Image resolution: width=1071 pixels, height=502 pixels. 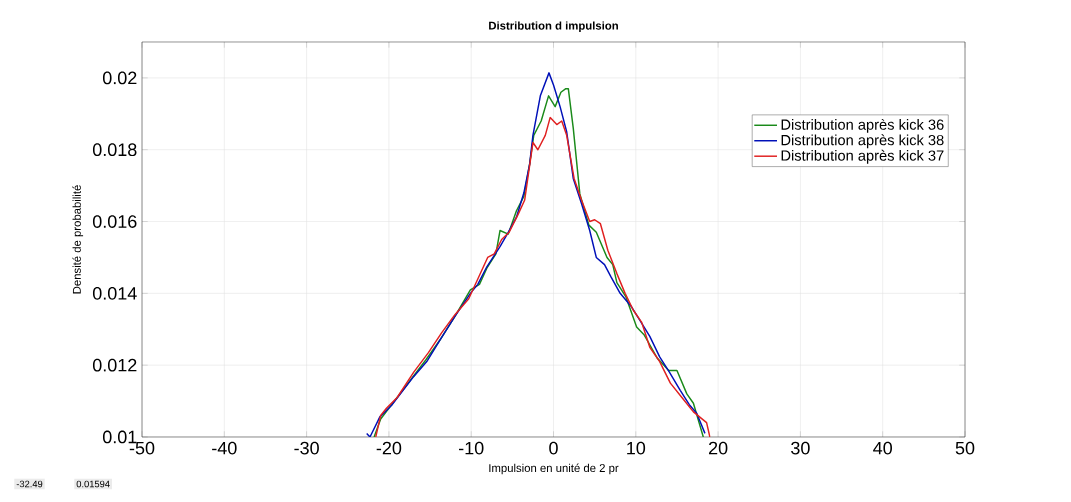 I want to click on x-tick-label: 0, so click(x=553, y=448).